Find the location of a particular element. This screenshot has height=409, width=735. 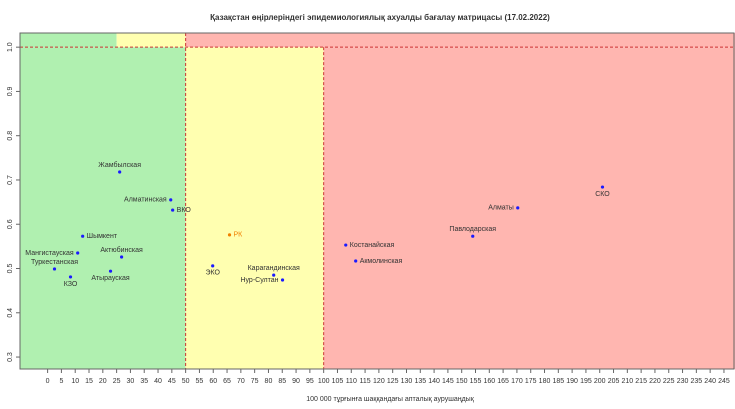

x-tick-label: 195 is located at coordinates (586, 381).